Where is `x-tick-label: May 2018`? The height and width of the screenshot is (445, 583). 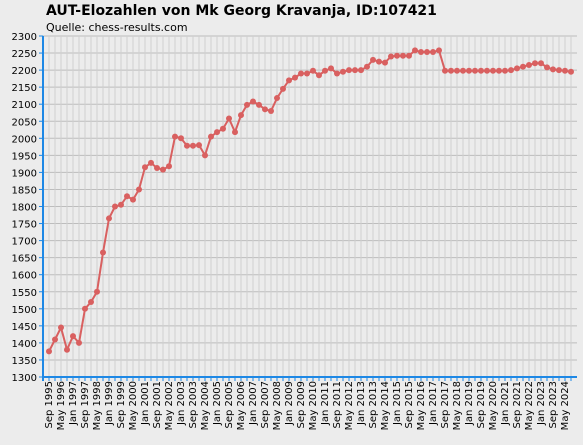
x-tick-label: May 2018 is located at coordinates (457, 405).